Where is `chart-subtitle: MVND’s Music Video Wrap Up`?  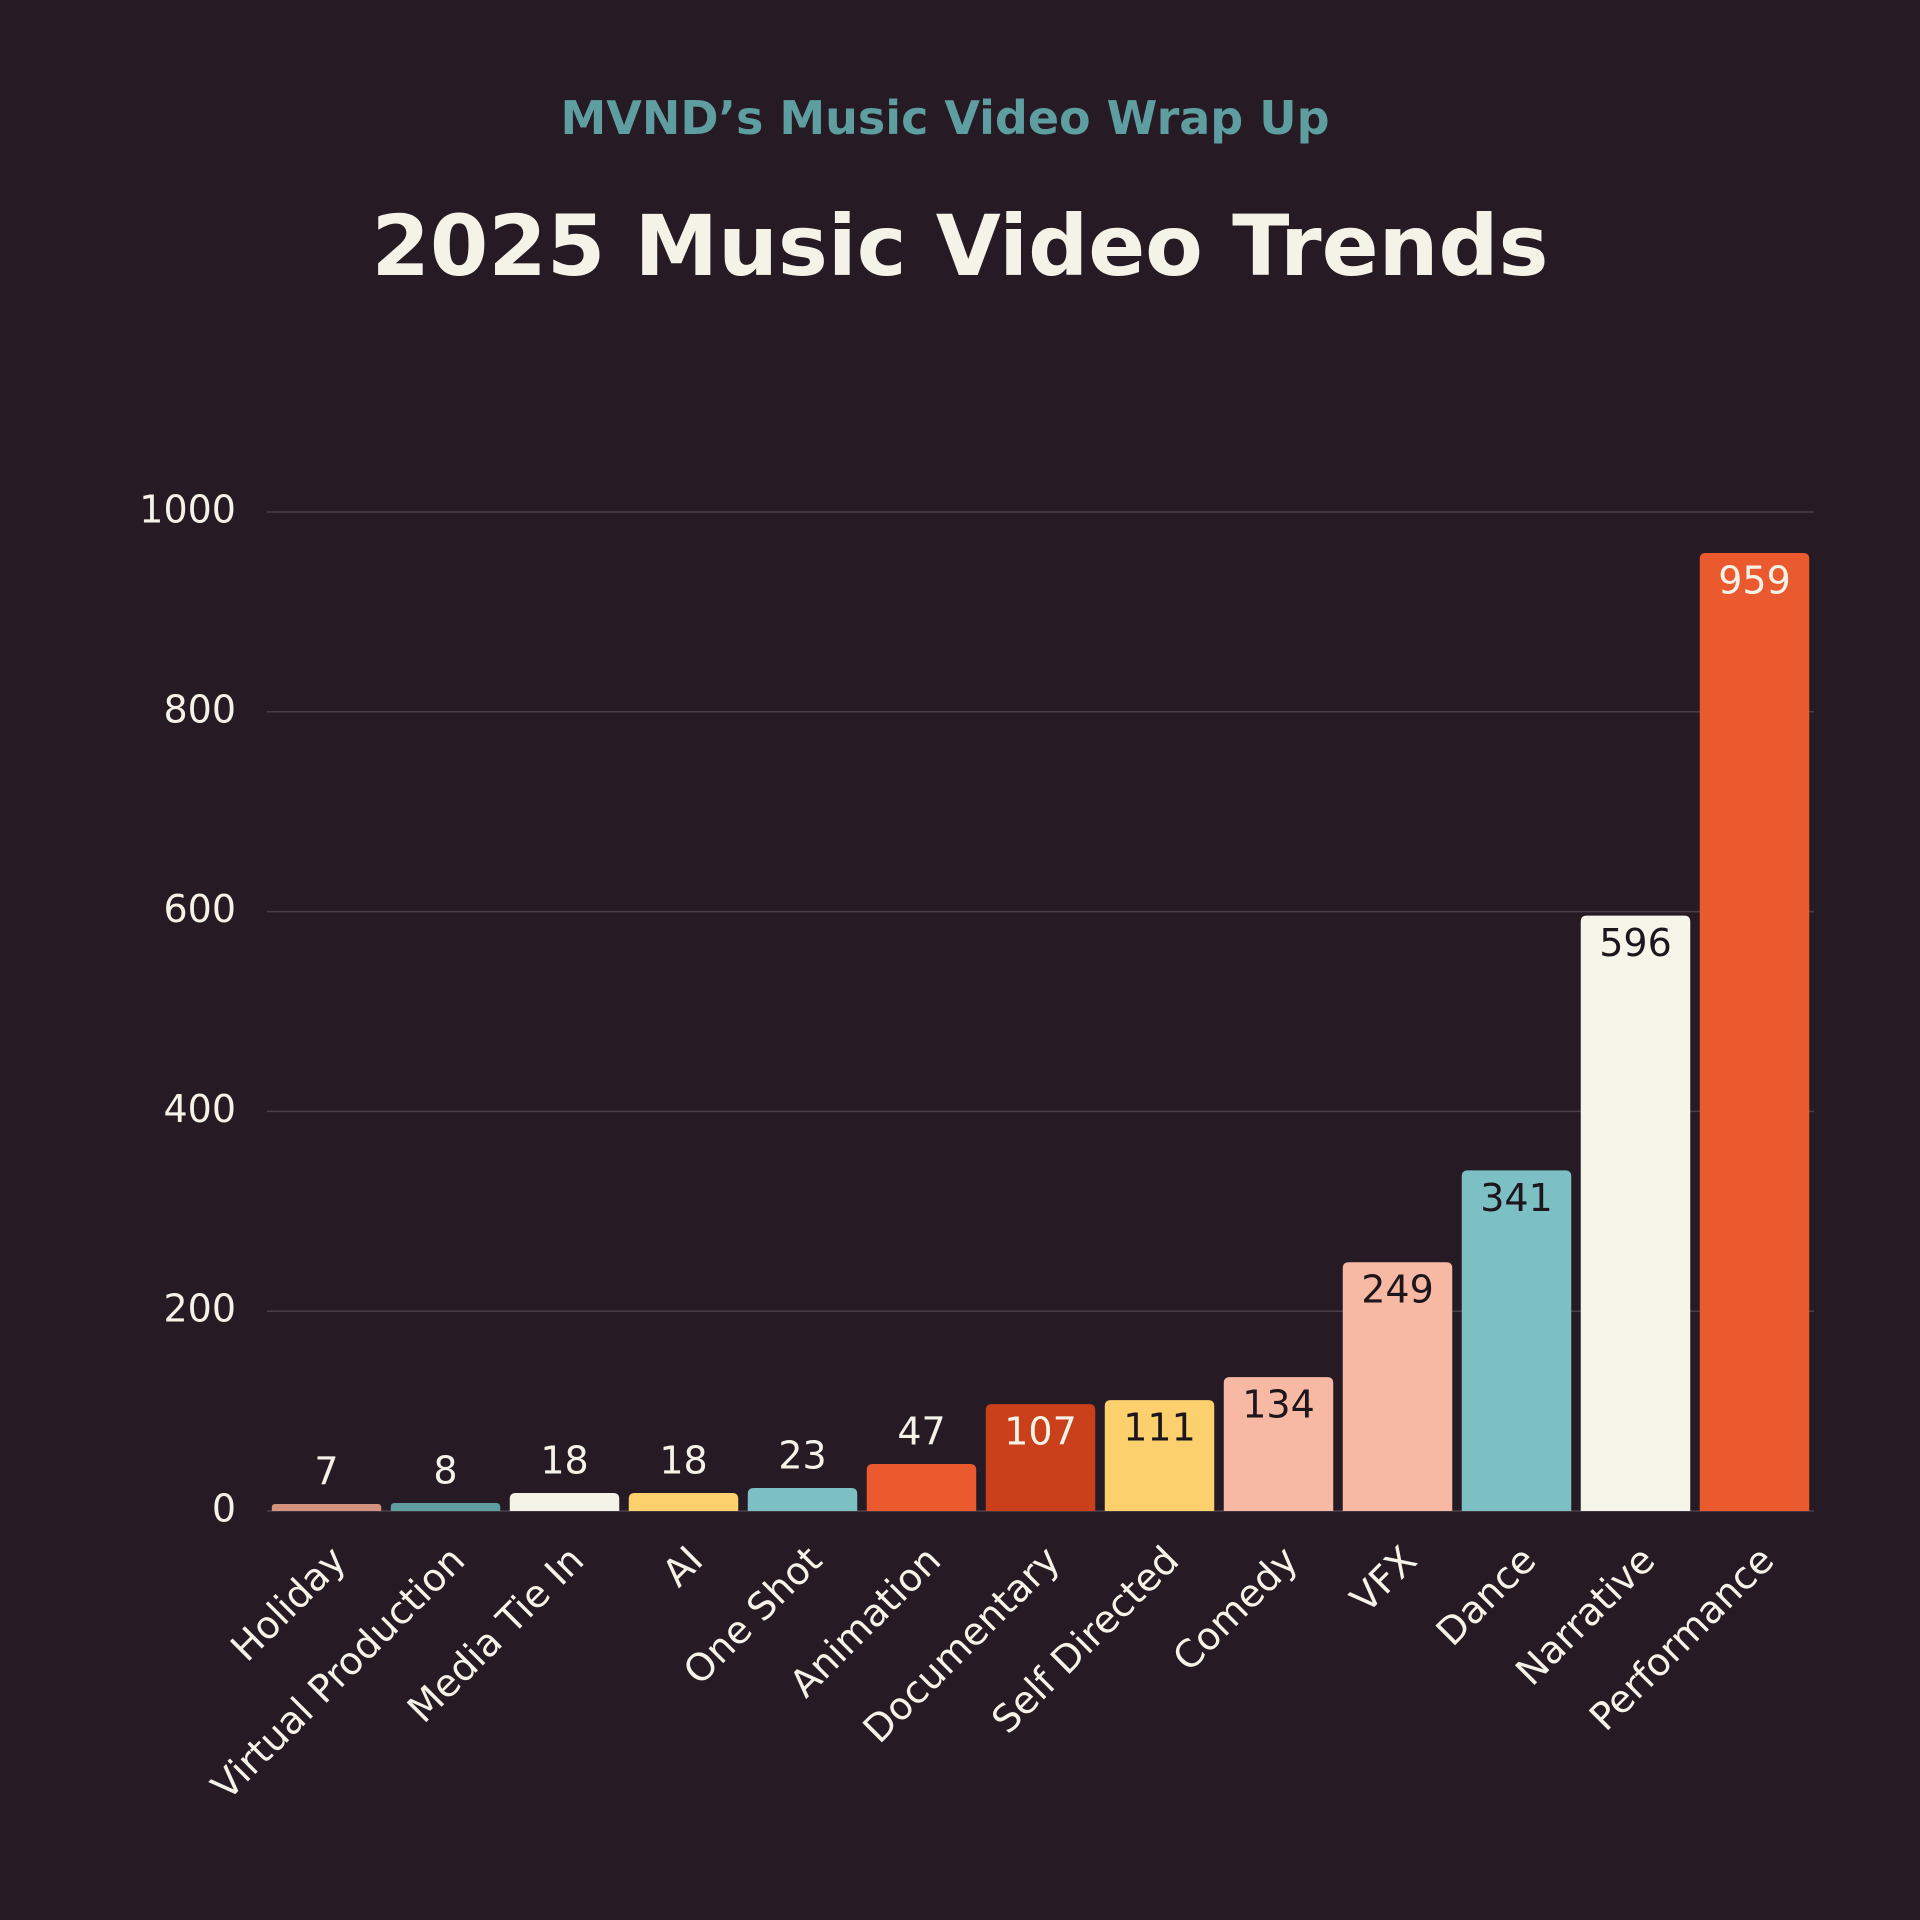
chart-subtitle: MVND’s Music Video Wrap Up is located at coordinates (944, 118).